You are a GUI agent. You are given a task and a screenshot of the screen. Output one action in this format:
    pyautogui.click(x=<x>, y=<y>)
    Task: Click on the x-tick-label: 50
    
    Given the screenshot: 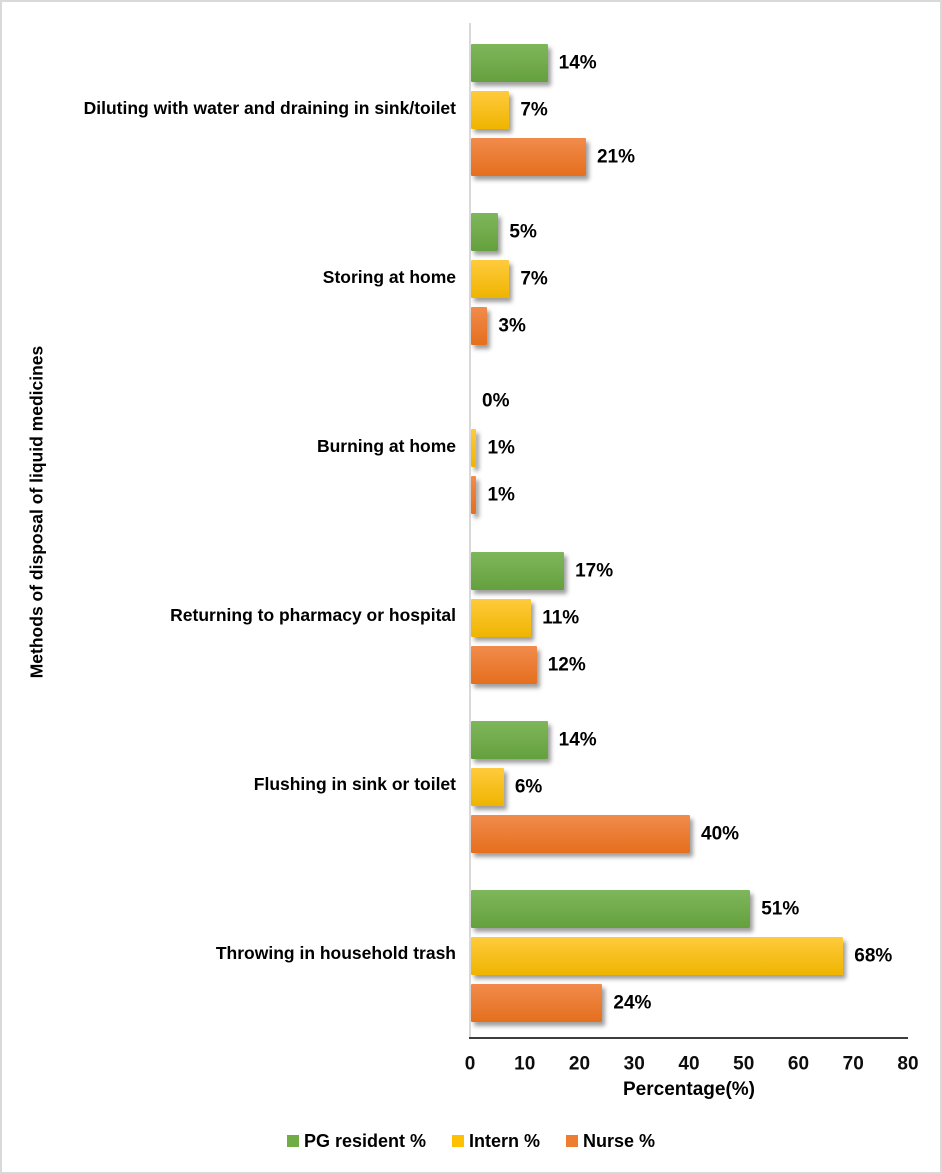 What is the action you would take?
    pyautogui.click(x=744, y=1064)
    